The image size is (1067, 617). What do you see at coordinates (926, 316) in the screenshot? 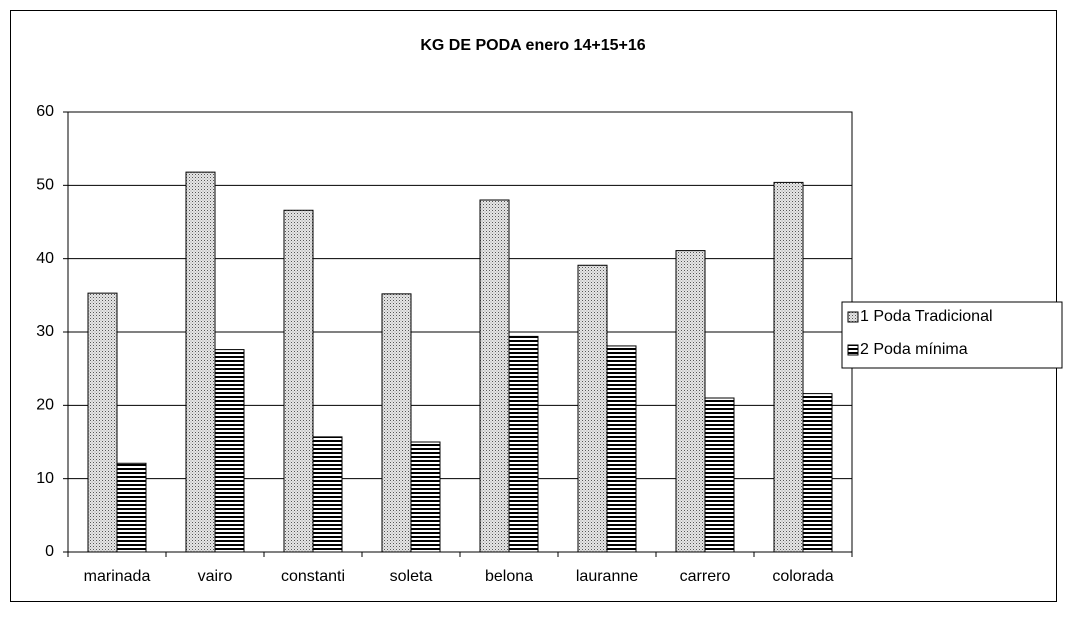
I see `legend-label: 1 Poda Tradicional` at bounding box center [926, 316].